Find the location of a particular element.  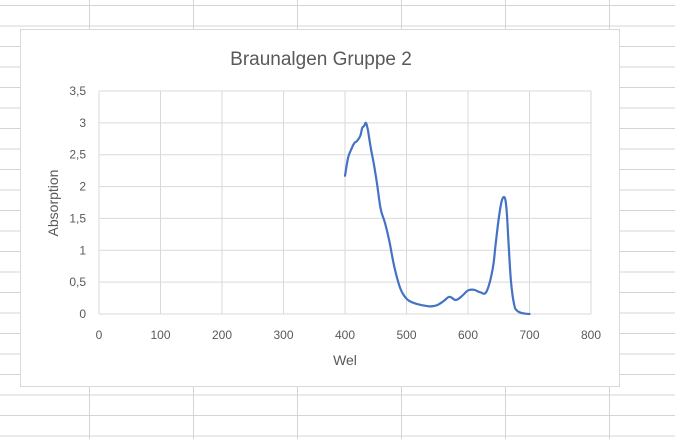

y-tick-label: 1,5 is located at coordinates (77, 218).